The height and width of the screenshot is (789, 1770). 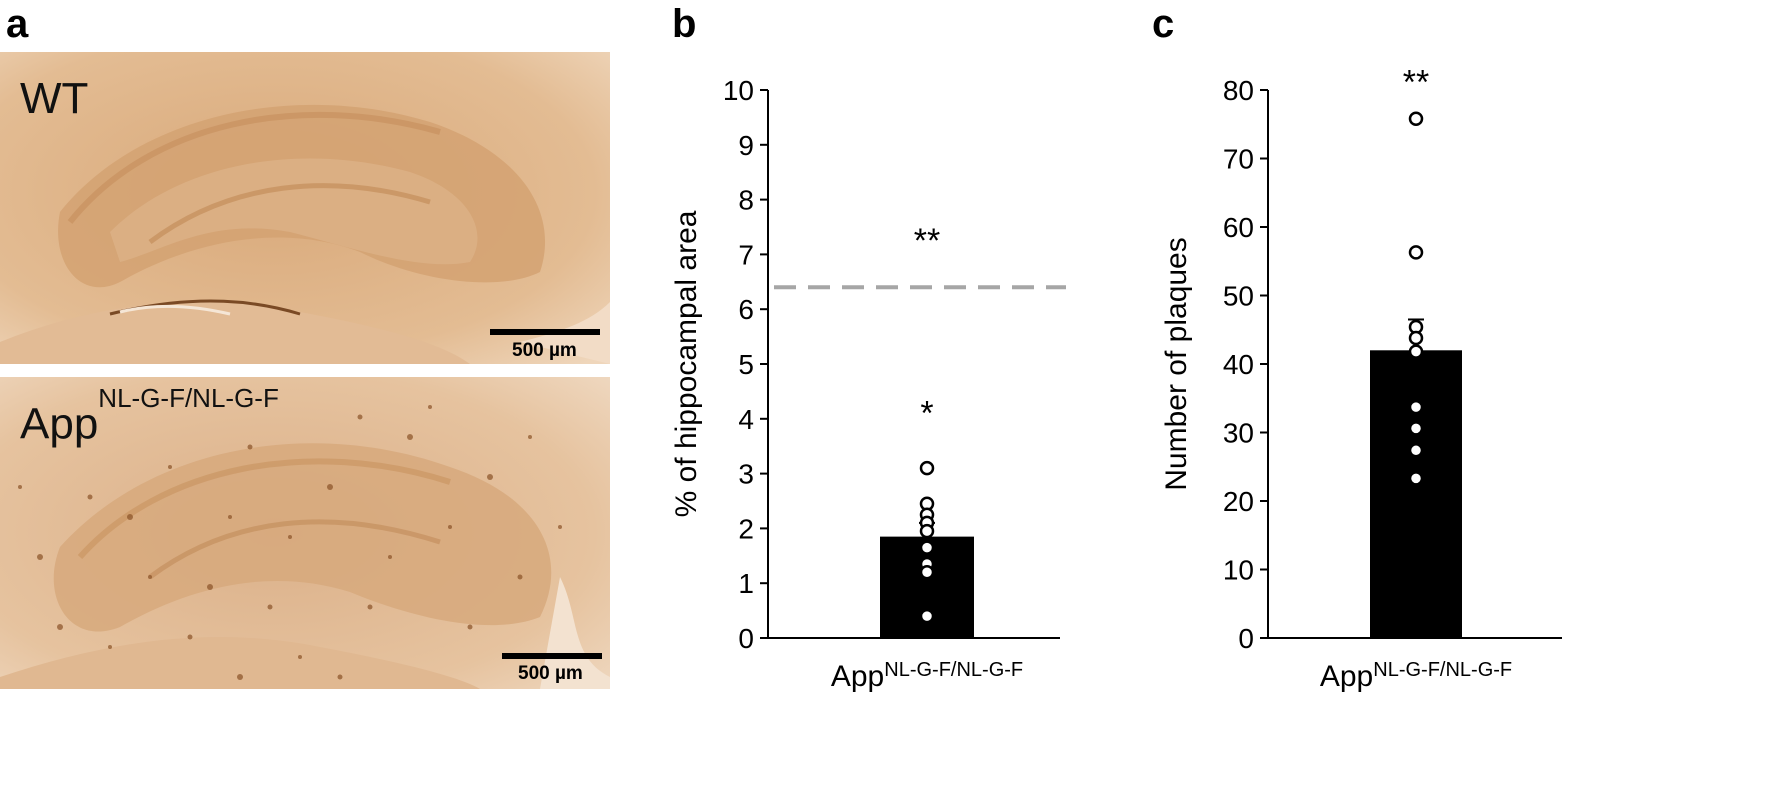 What do you see at coordinates (746, 145) in the screenshot?
I see `y-tick-label: 9` at bounding box center [746, 145].